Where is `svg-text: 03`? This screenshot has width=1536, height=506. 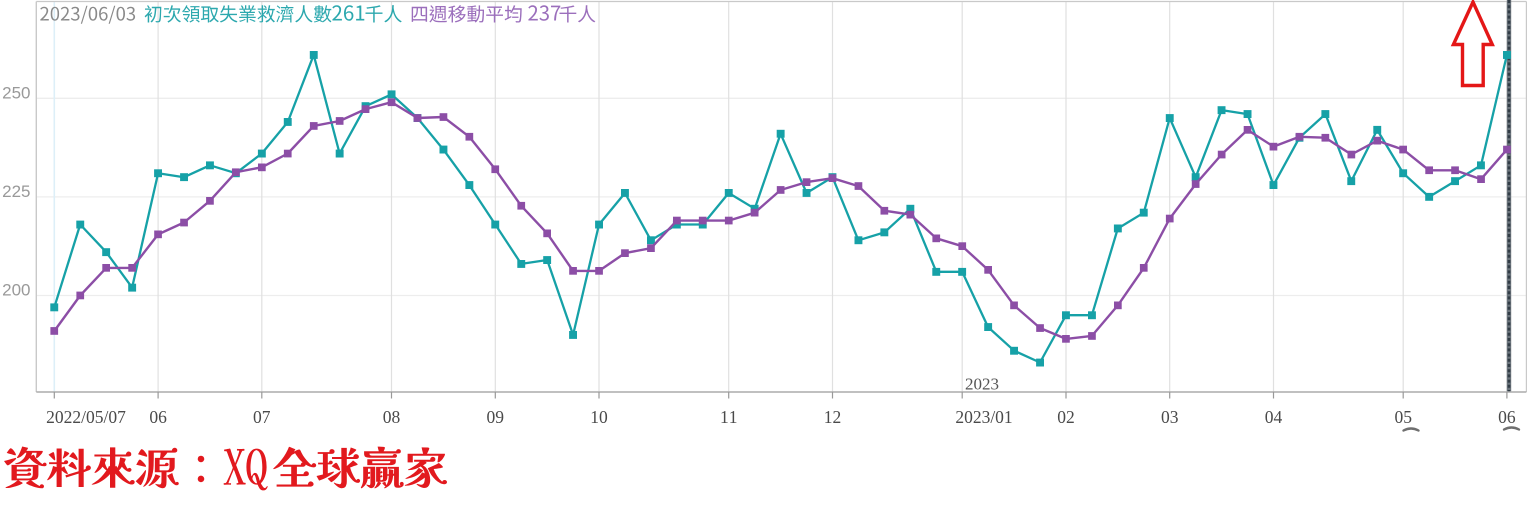 svg-text: 03 is located at coordinates (1170, 417).